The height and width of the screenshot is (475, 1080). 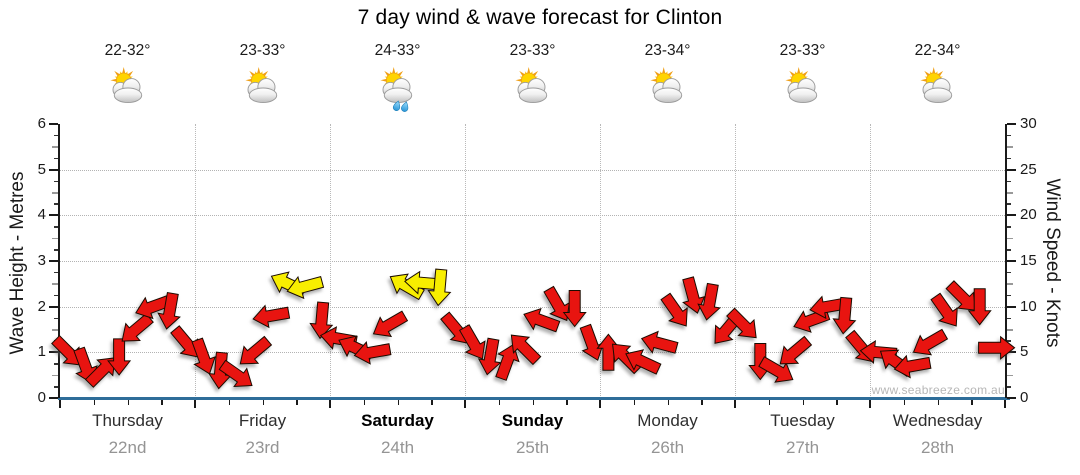 What do you see at coordinates (1028, 169) in the screenshot?
I see `right-tick-label: 25` at bounding box center [1028, 169].